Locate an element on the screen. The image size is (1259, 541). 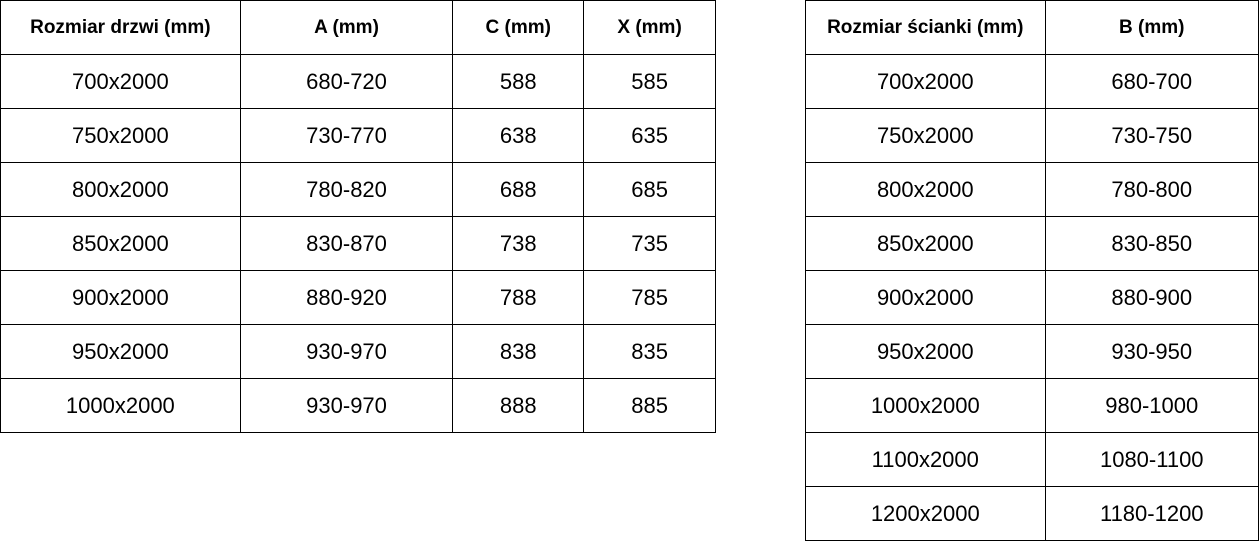
table-row: 1000x2000 930-970 888 885 is located at coordinates (358, 405).